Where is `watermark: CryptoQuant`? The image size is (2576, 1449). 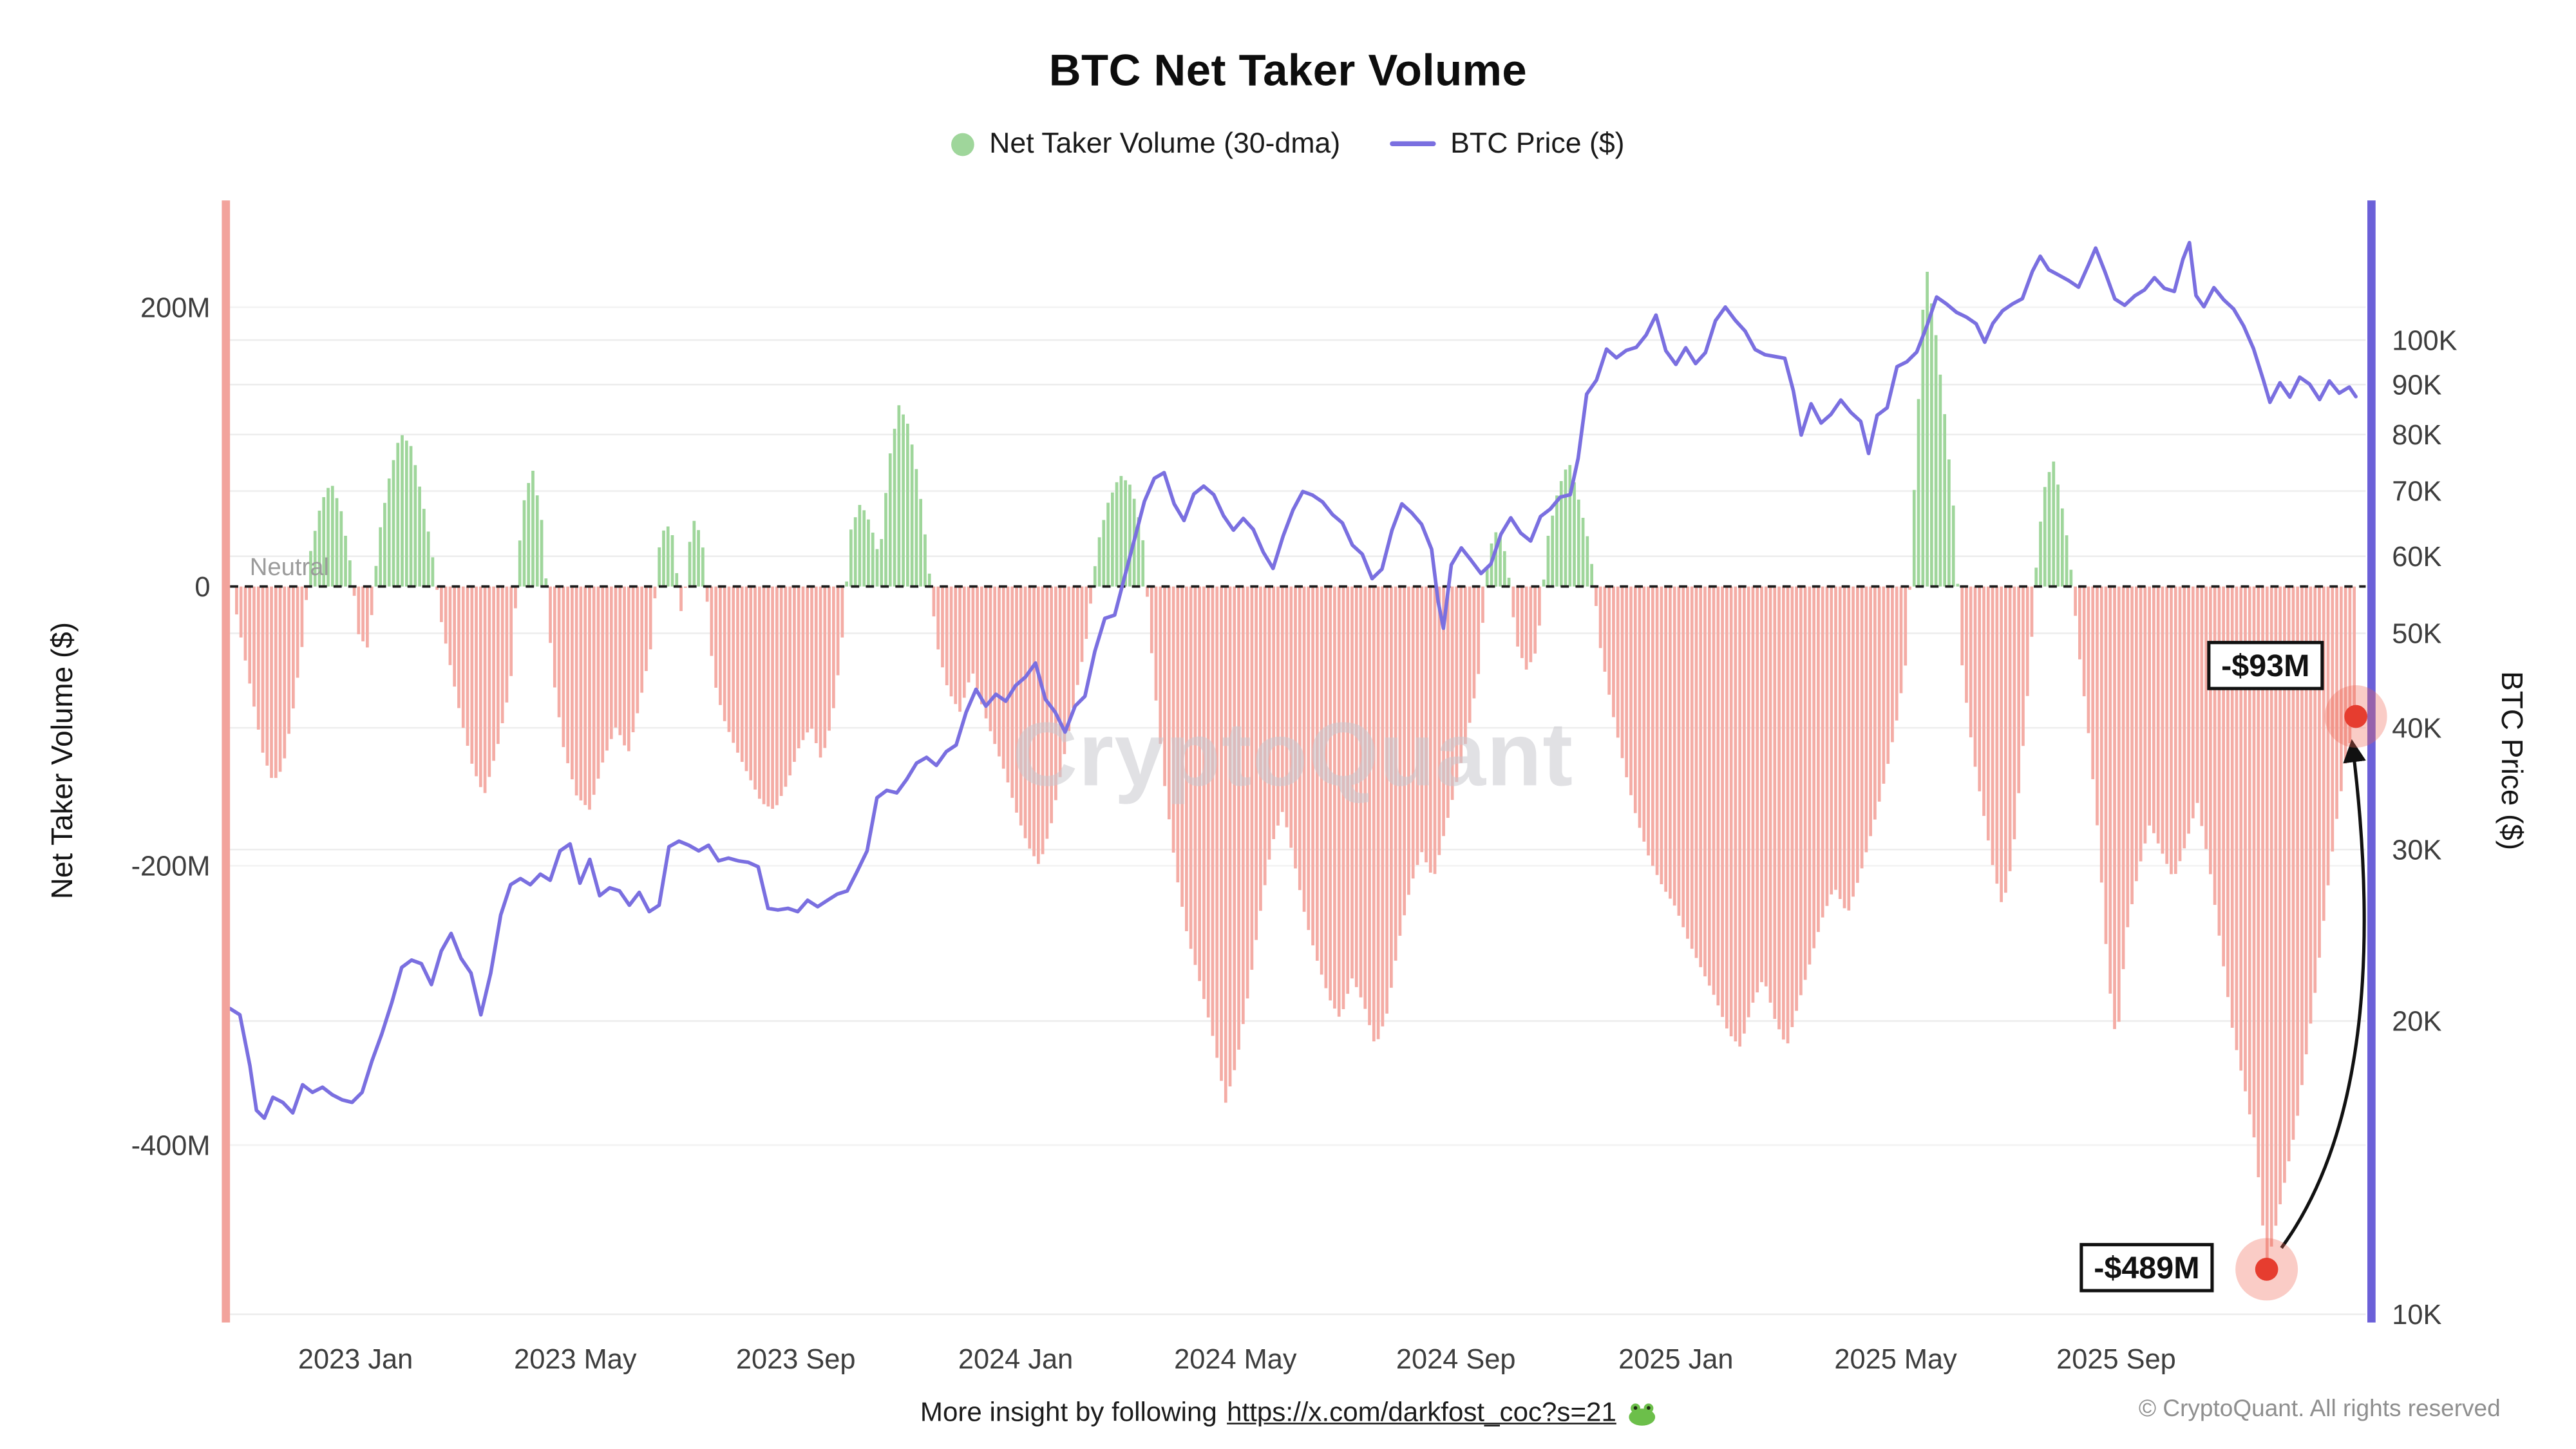 watermark: CryptoQuant is located at coordinates (1292, 753).